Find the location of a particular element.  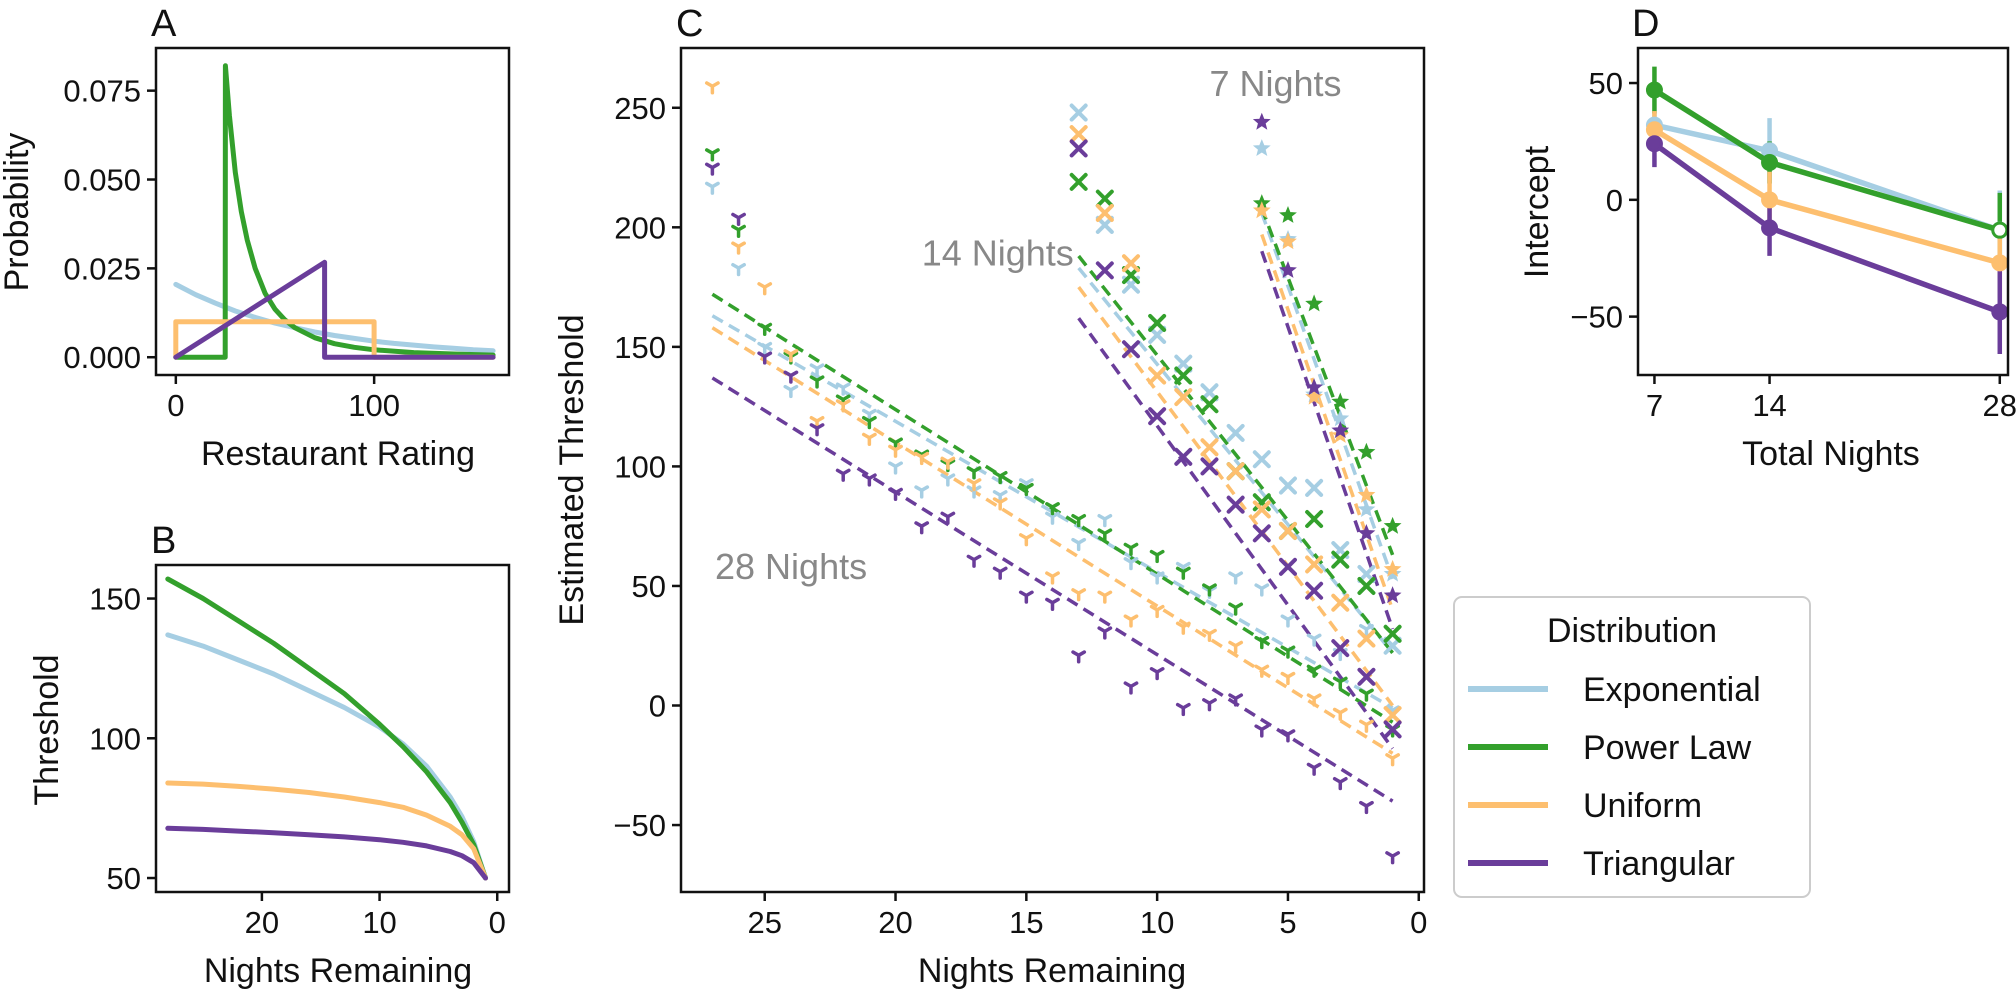

panel-a-frame is located at coordinates (332, 211).